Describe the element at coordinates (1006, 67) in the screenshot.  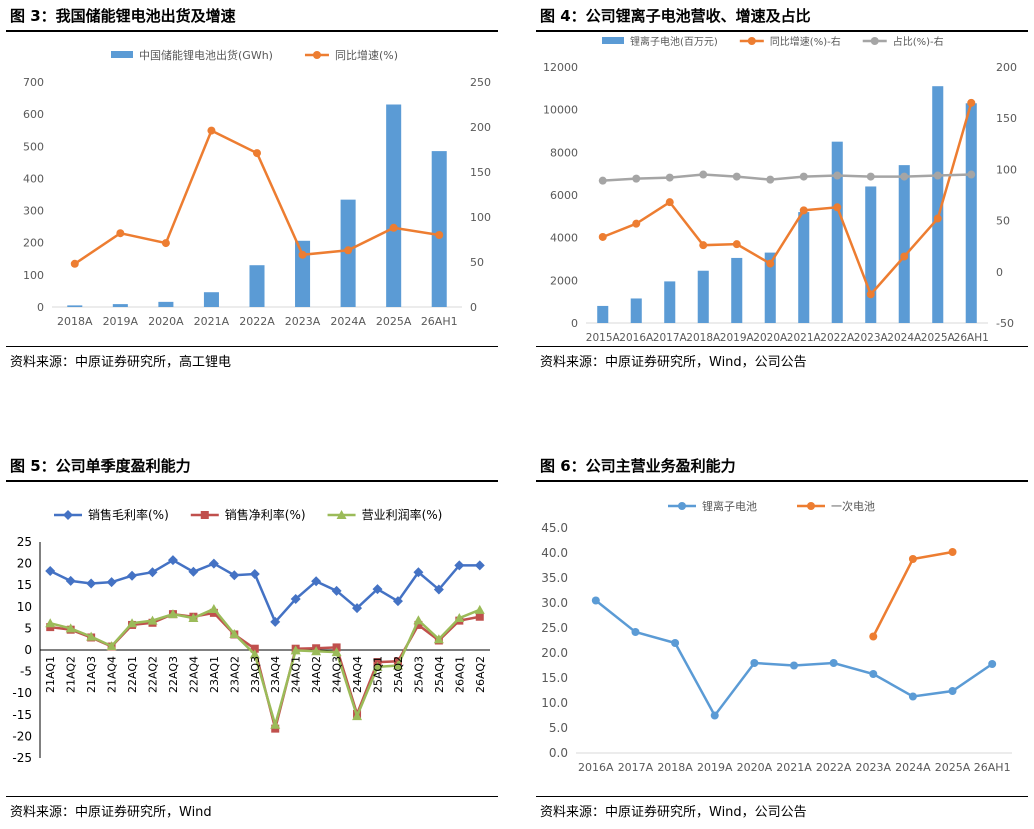
I see `y-right-tick-label: 200` at that location.